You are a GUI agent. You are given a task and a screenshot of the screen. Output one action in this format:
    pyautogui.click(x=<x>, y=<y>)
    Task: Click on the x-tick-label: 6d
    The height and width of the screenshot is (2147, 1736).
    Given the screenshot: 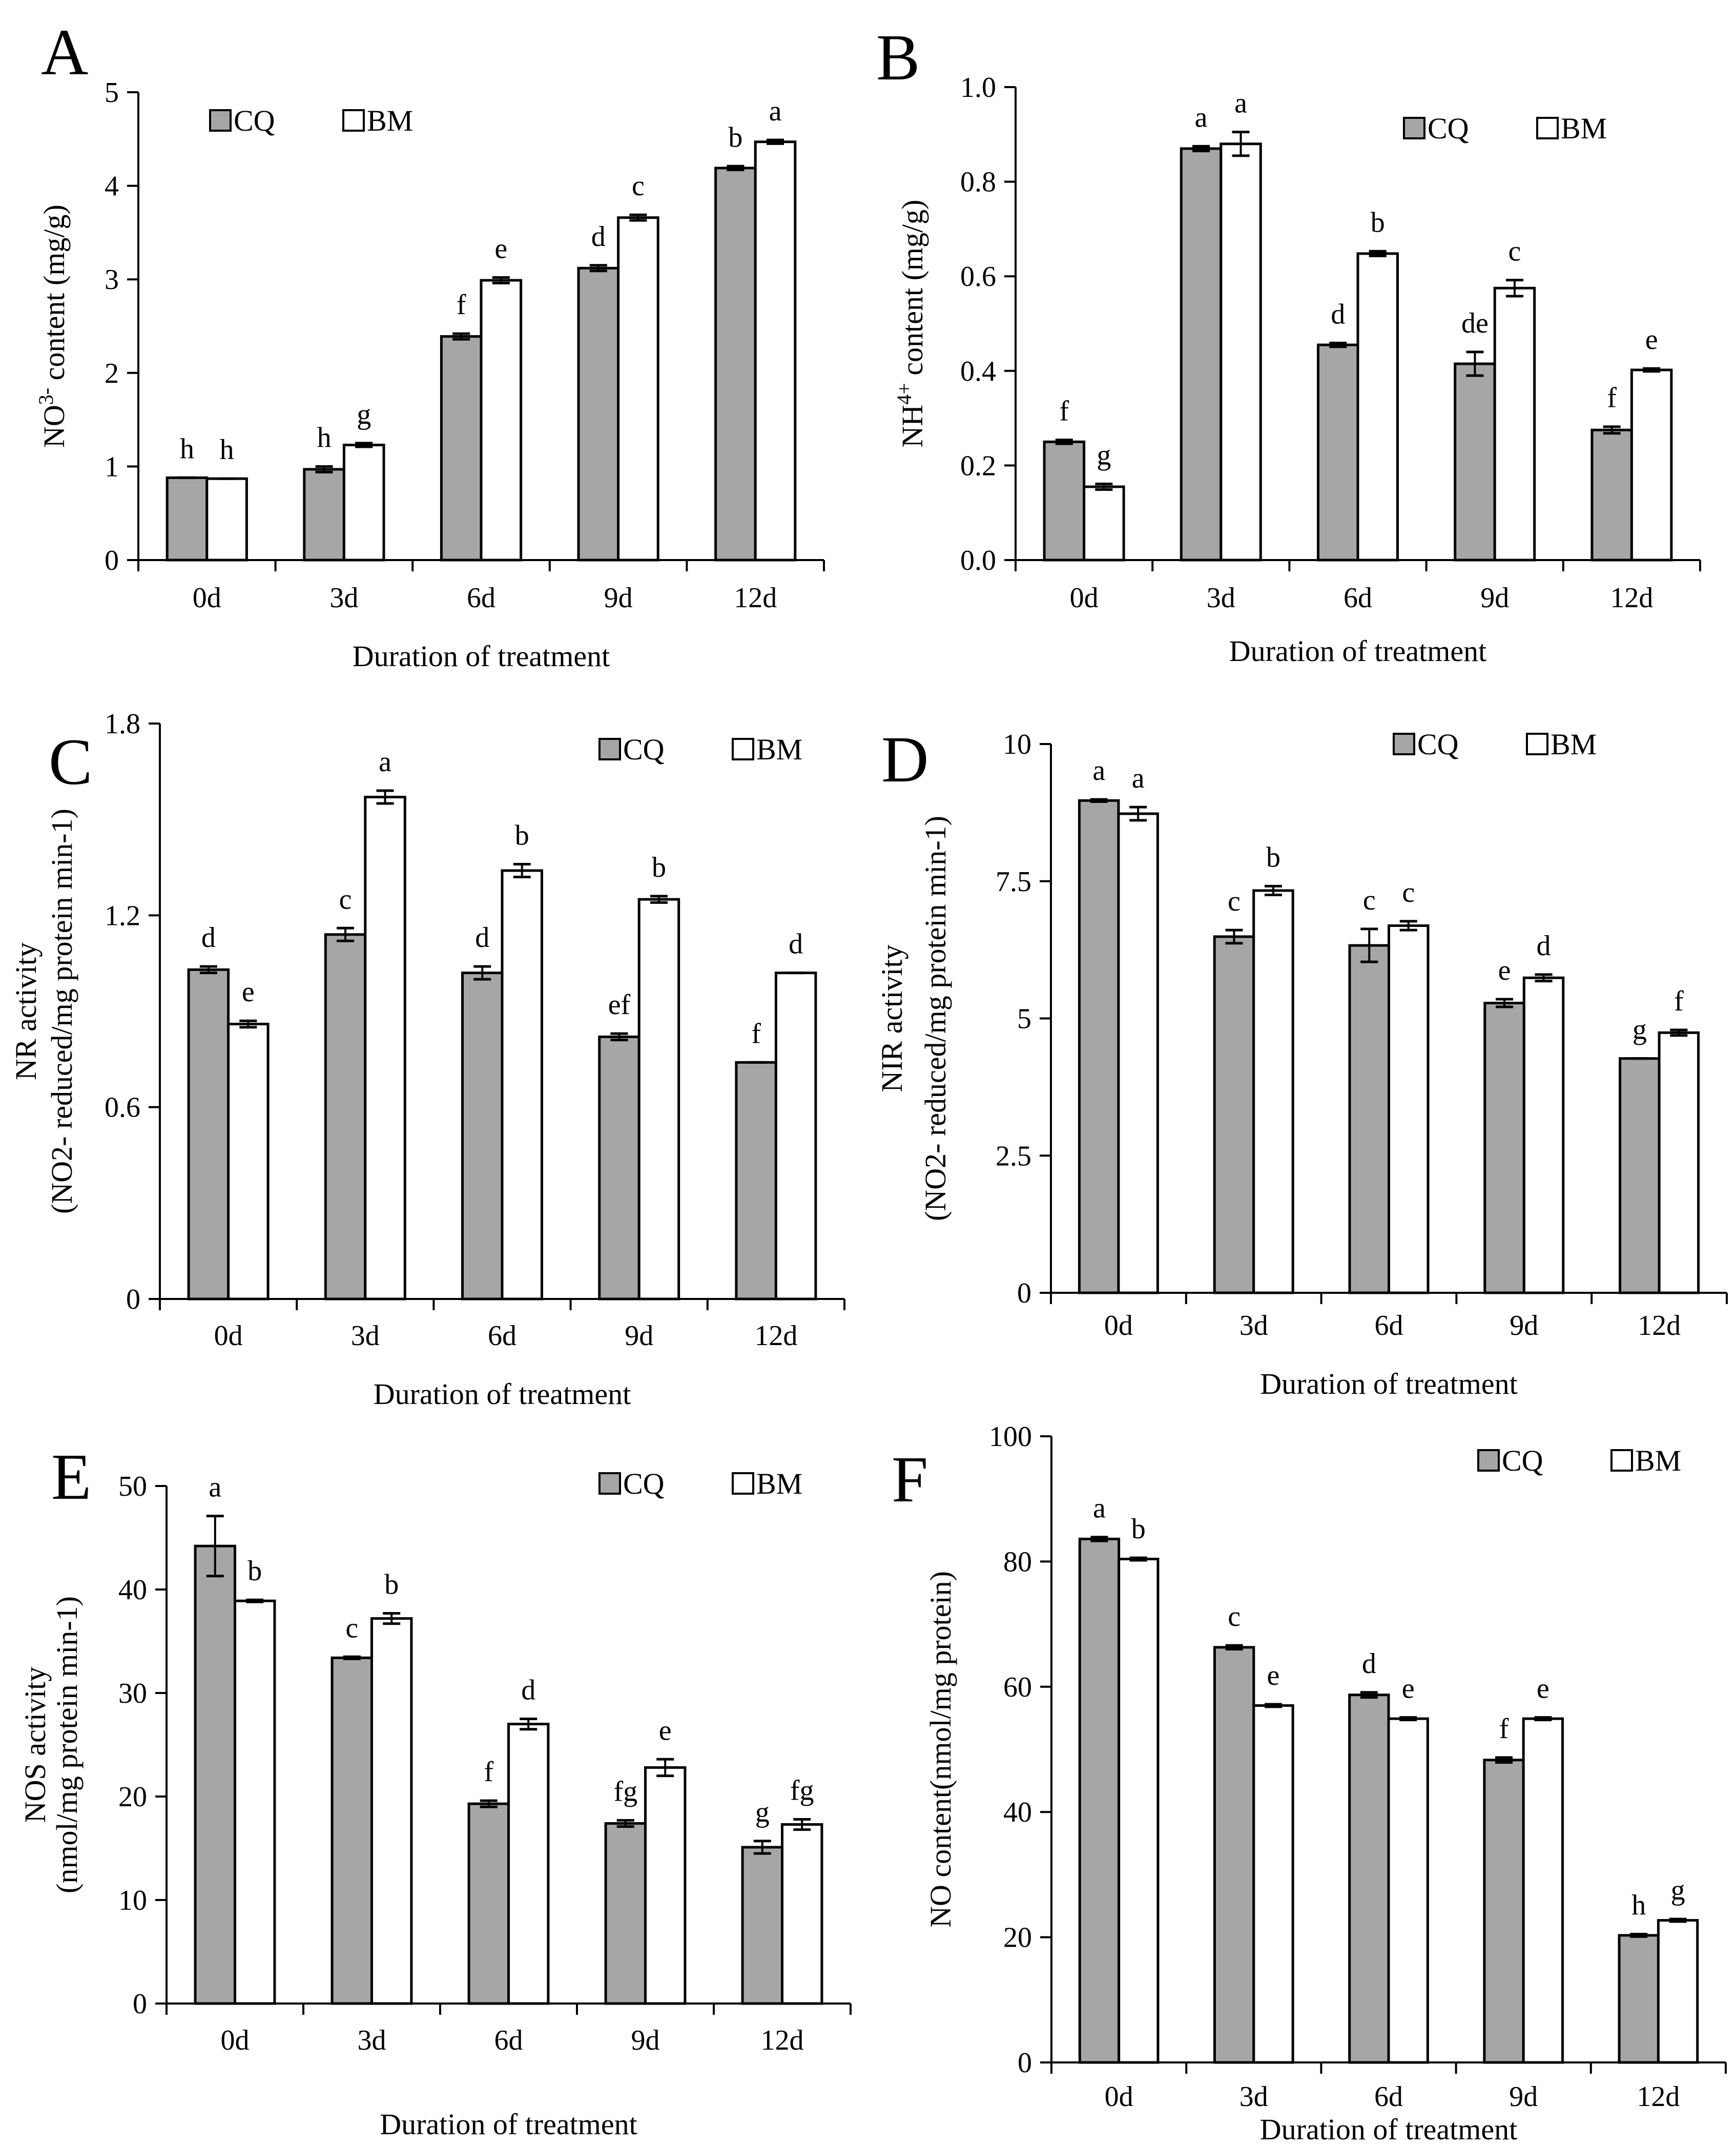 What is the action you would take?
    pyautogui.click(x=481, y=598)
    